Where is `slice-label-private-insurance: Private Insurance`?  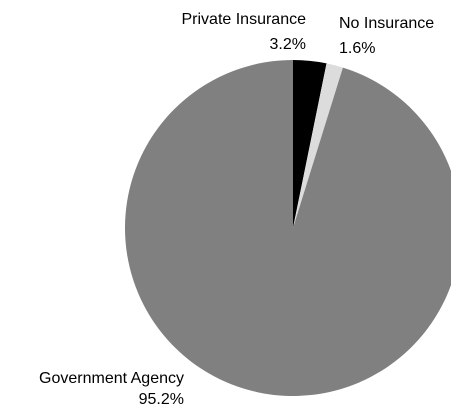 slice-label-private-insurance: Private Insurance is located at coordinates (243, 19).